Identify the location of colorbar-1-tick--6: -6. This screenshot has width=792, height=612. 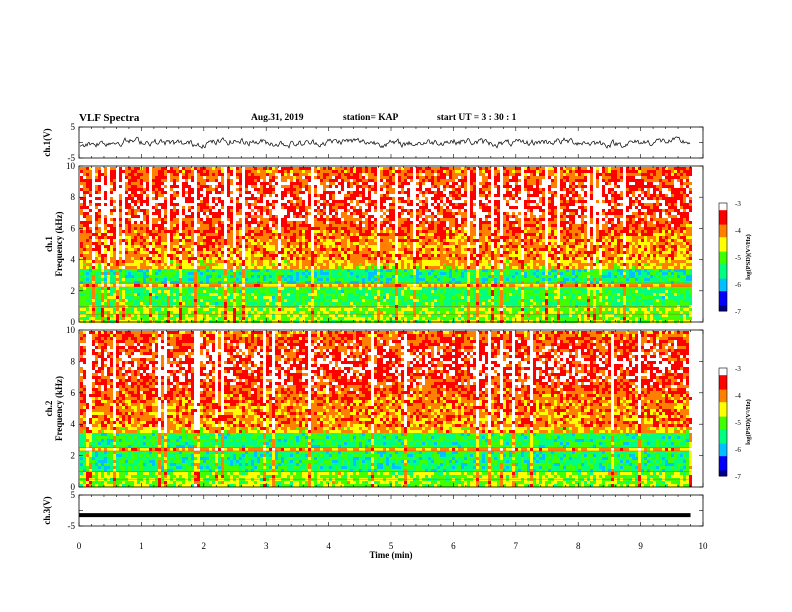
(738, 285).